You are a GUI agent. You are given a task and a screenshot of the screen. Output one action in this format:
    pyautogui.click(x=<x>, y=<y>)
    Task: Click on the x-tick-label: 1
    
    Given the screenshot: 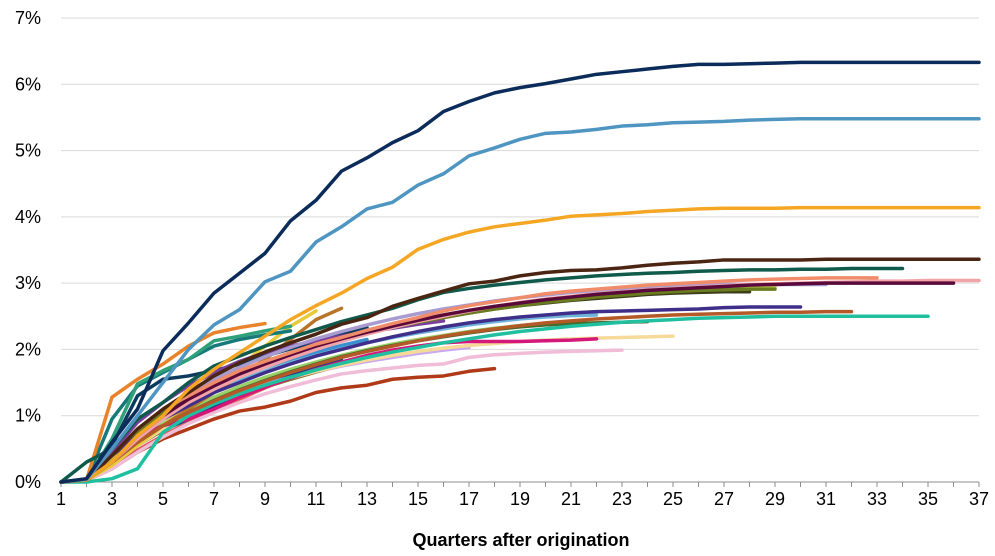 What is the action you would take?
    pyautogui.click(x=61, y=499)
    